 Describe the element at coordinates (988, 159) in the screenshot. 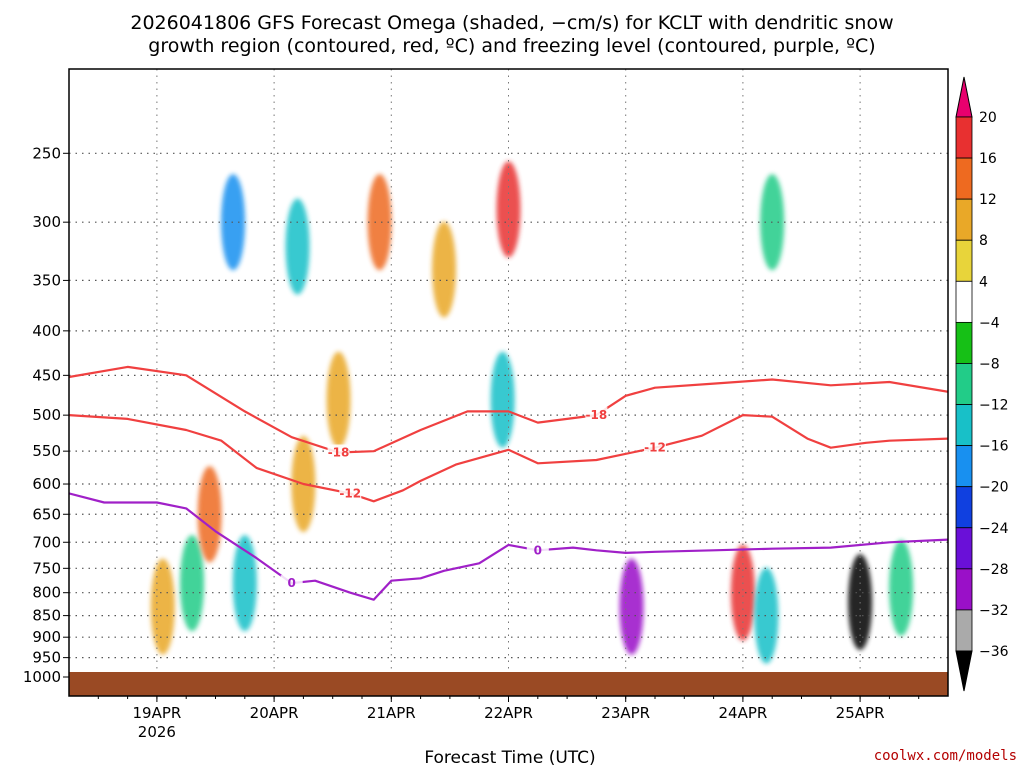

I see `colorbar-label-1: 16` at that location.